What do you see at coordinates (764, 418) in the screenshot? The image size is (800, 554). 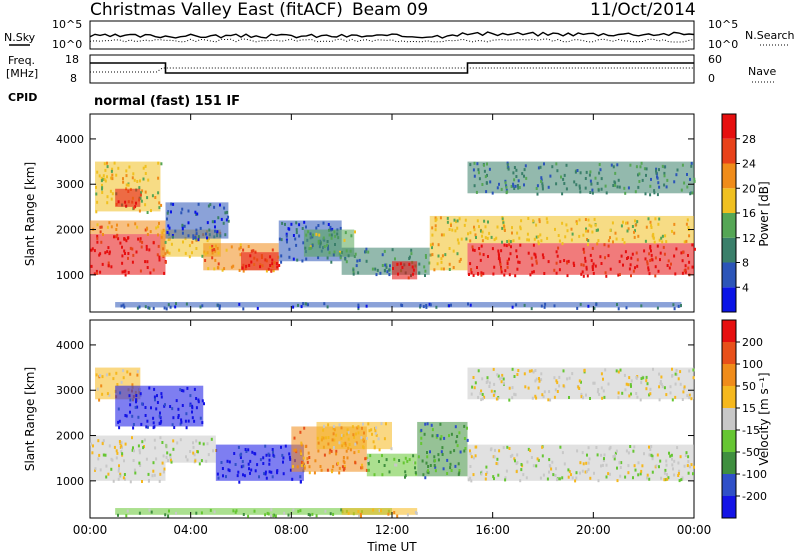 I see `velocity-colorbar-label: Velocity [m s⁻¹]` at bounding box center [764, 418].